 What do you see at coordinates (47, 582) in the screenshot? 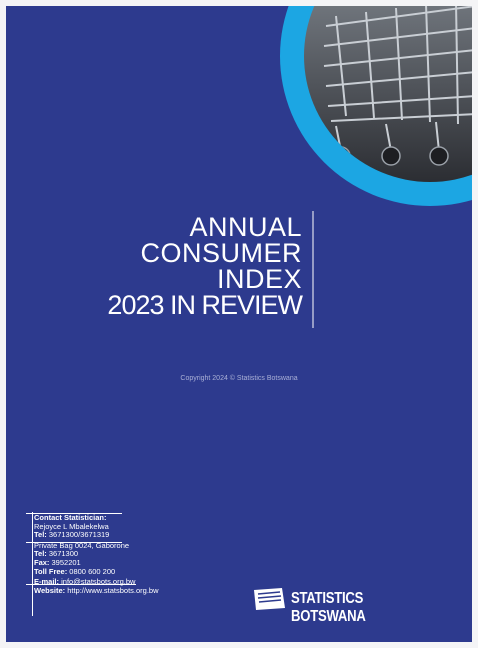
I see `label: E-mail:` at bounding box center [47, 582].